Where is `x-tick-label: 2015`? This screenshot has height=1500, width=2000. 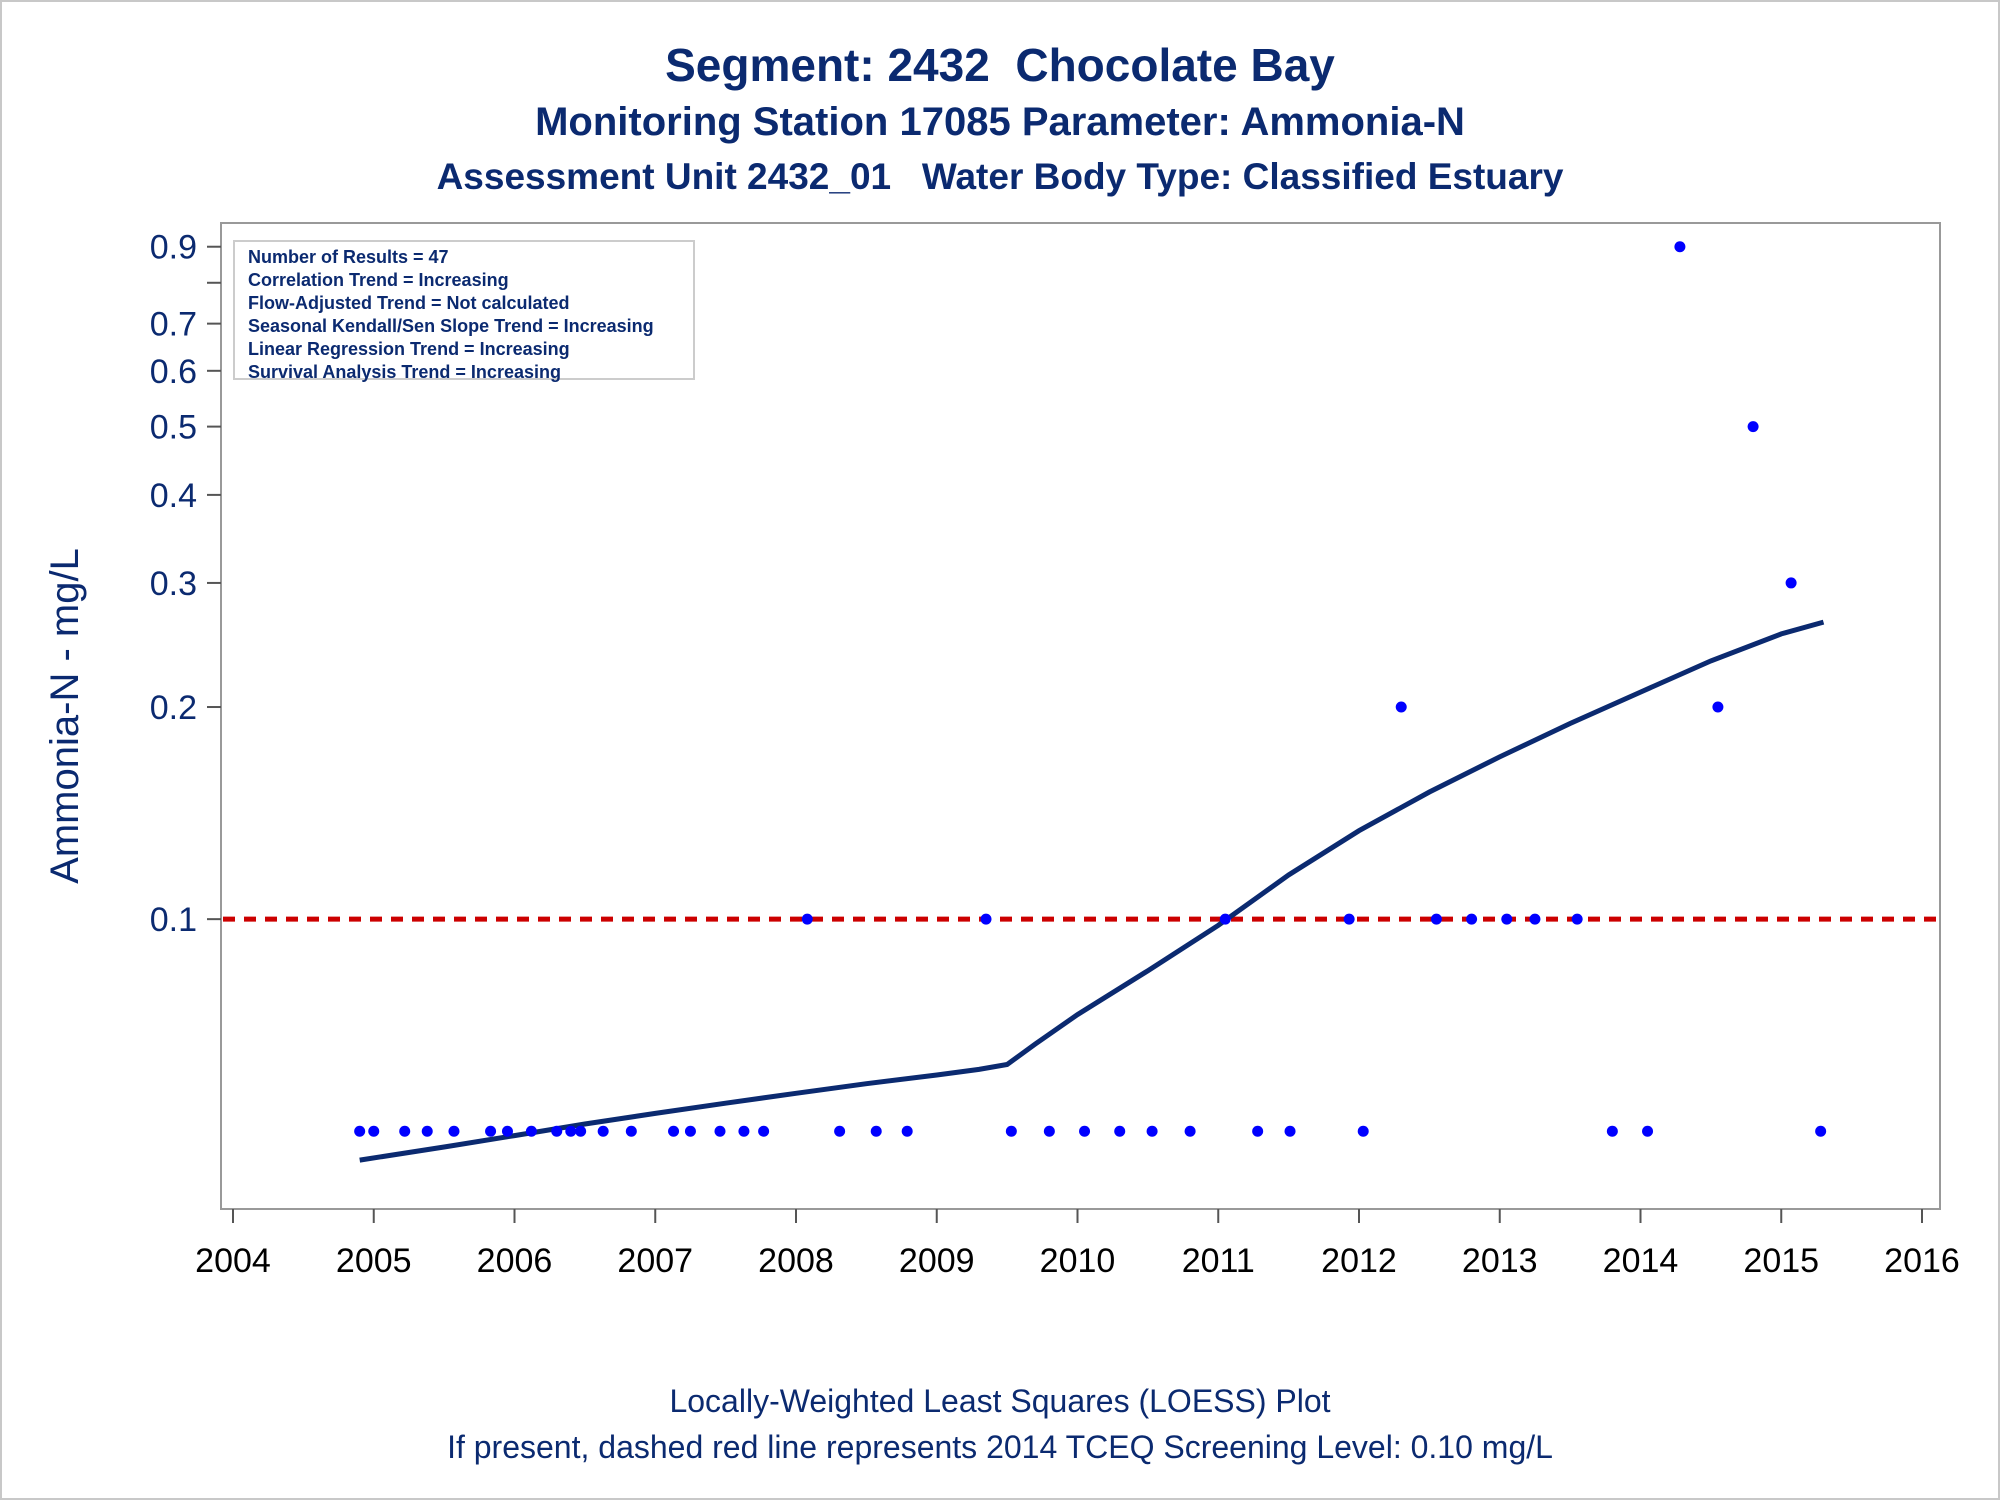 x-tick-label: 2015 is located at coordinates (1781, 1261).